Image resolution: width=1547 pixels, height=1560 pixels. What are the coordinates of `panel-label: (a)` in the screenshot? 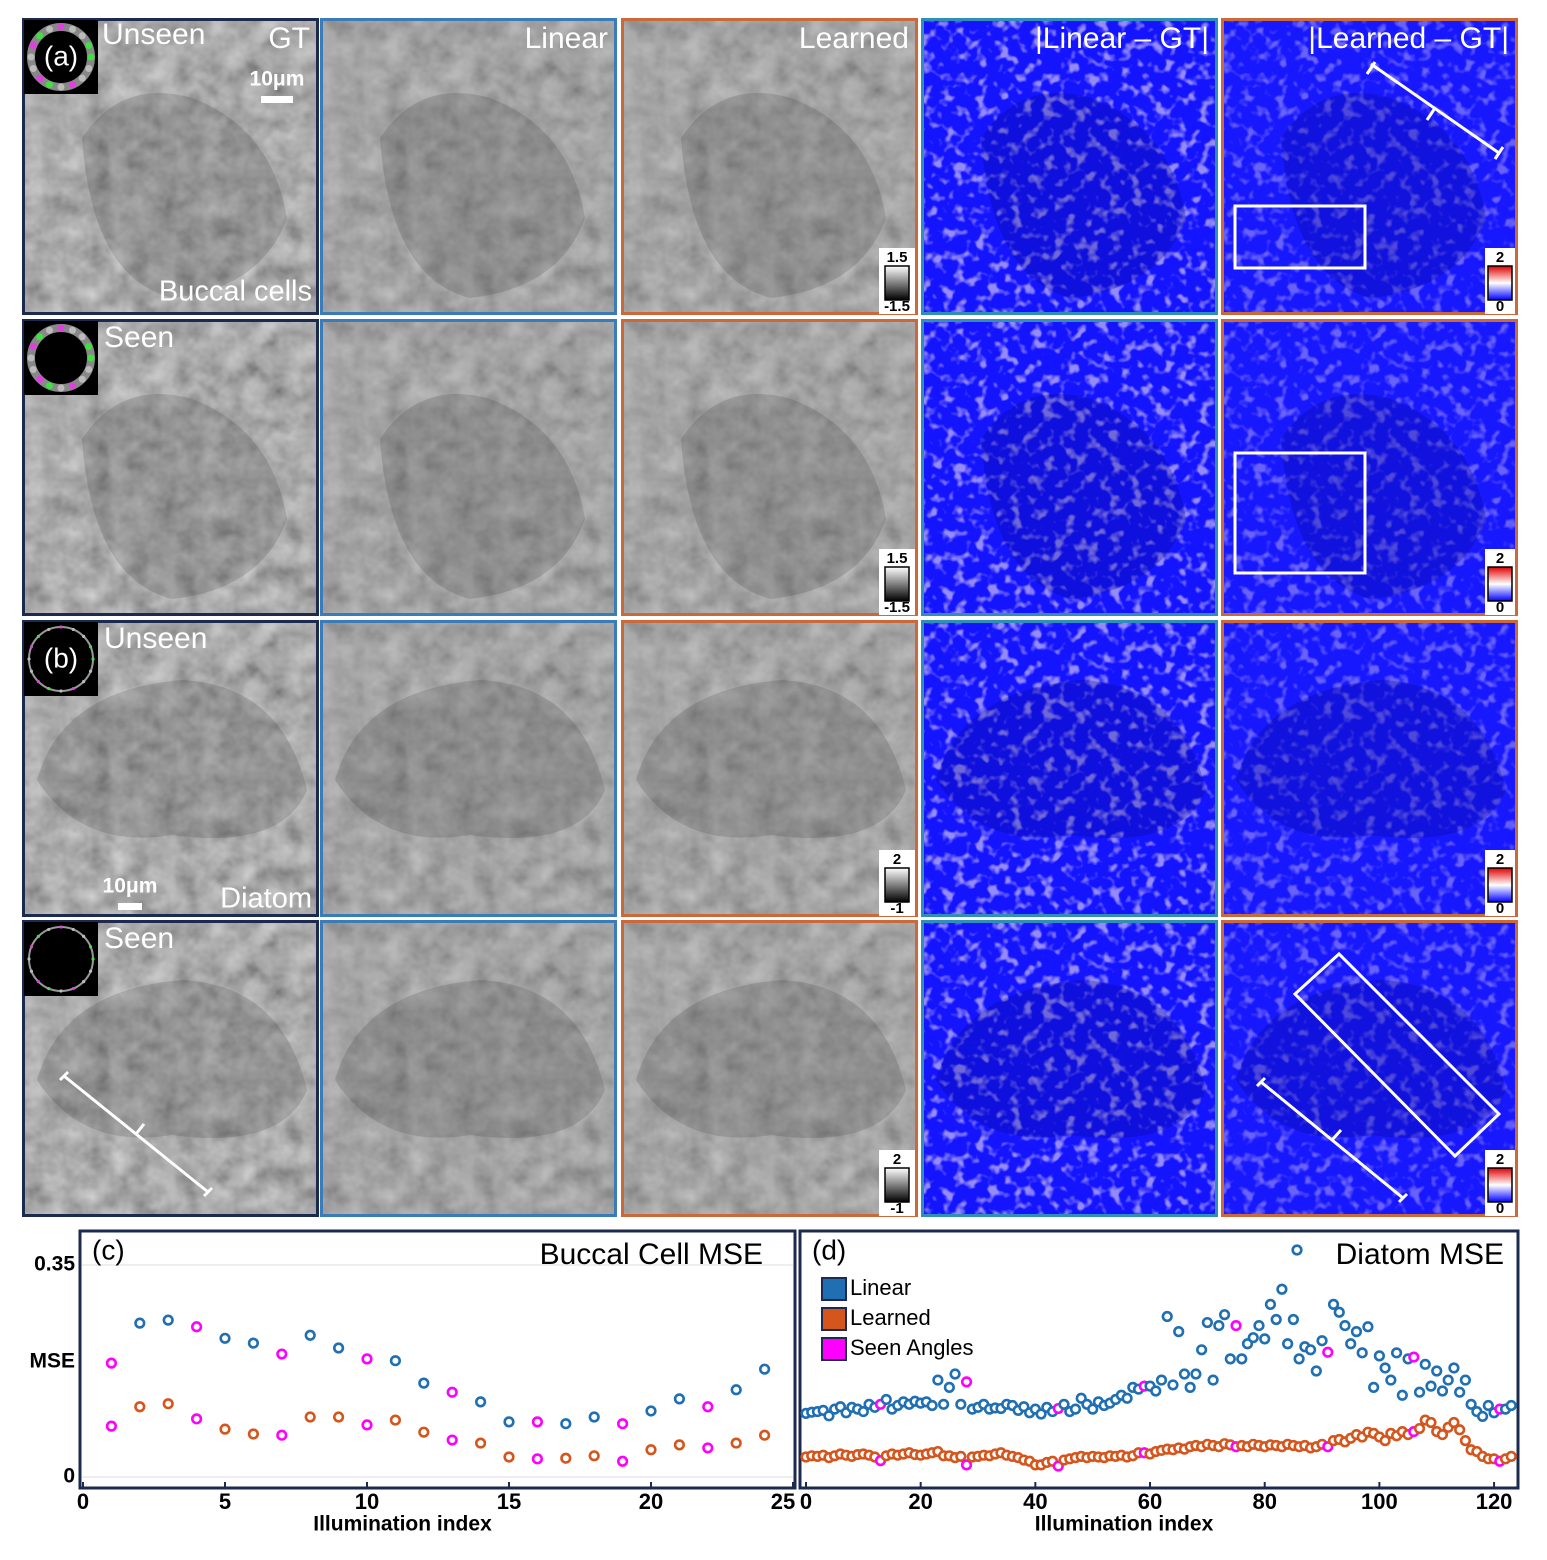 It's located at (61, 55).